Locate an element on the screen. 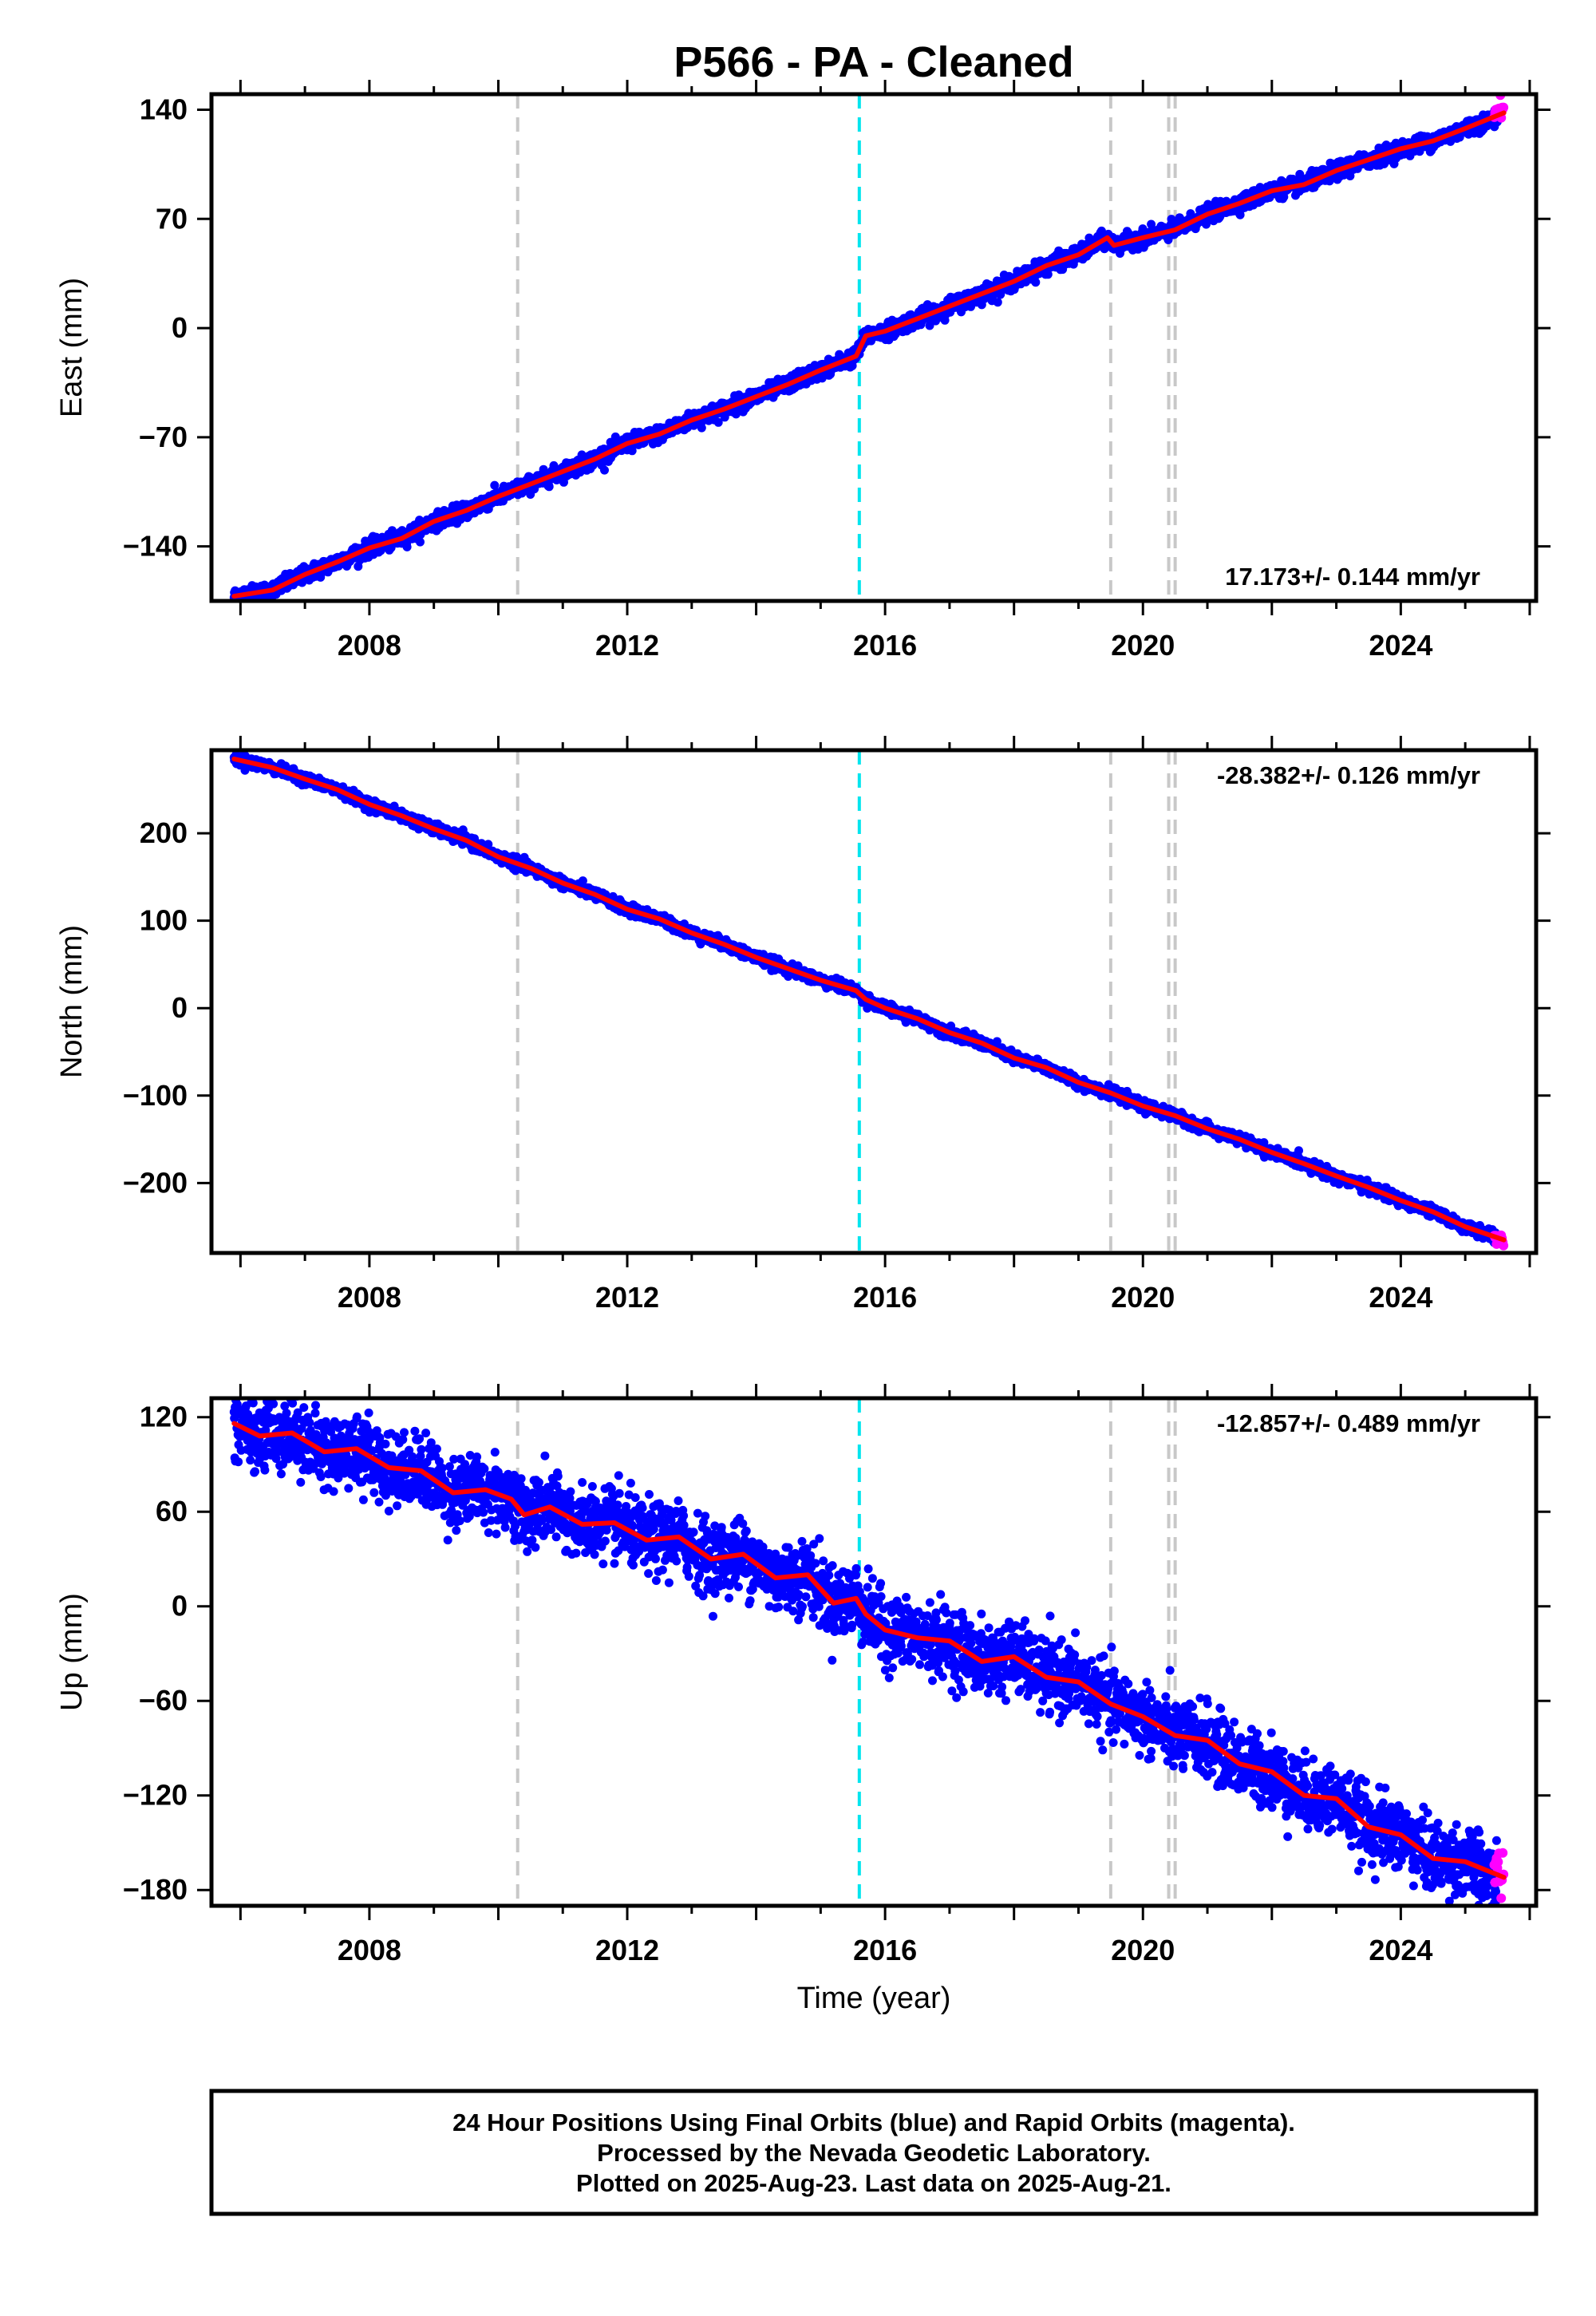 The image size is (1596, 2316). rapid-points-east is located at coordinates (1499, 109).